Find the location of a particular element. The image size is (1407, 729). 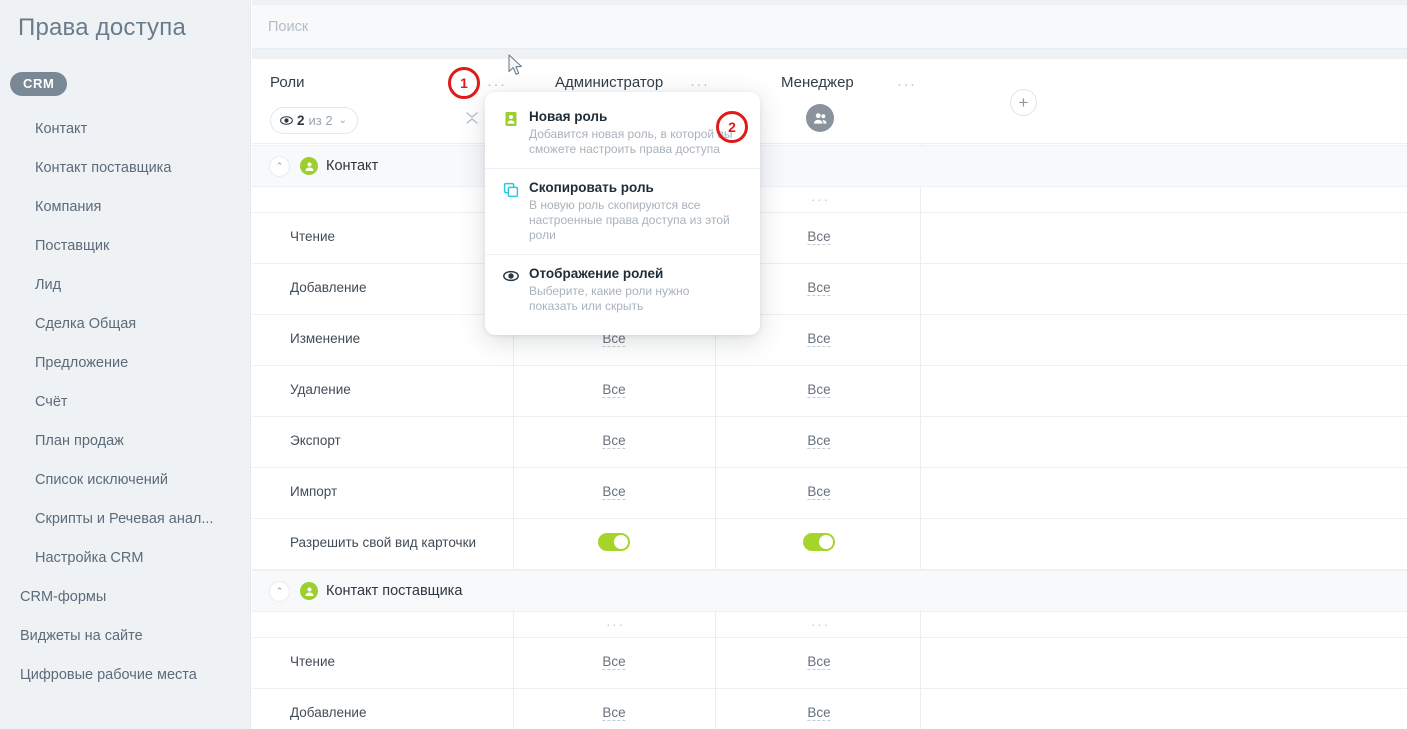

sidebar-item-label: Сделка Общая is located at coordinates (86, 324).